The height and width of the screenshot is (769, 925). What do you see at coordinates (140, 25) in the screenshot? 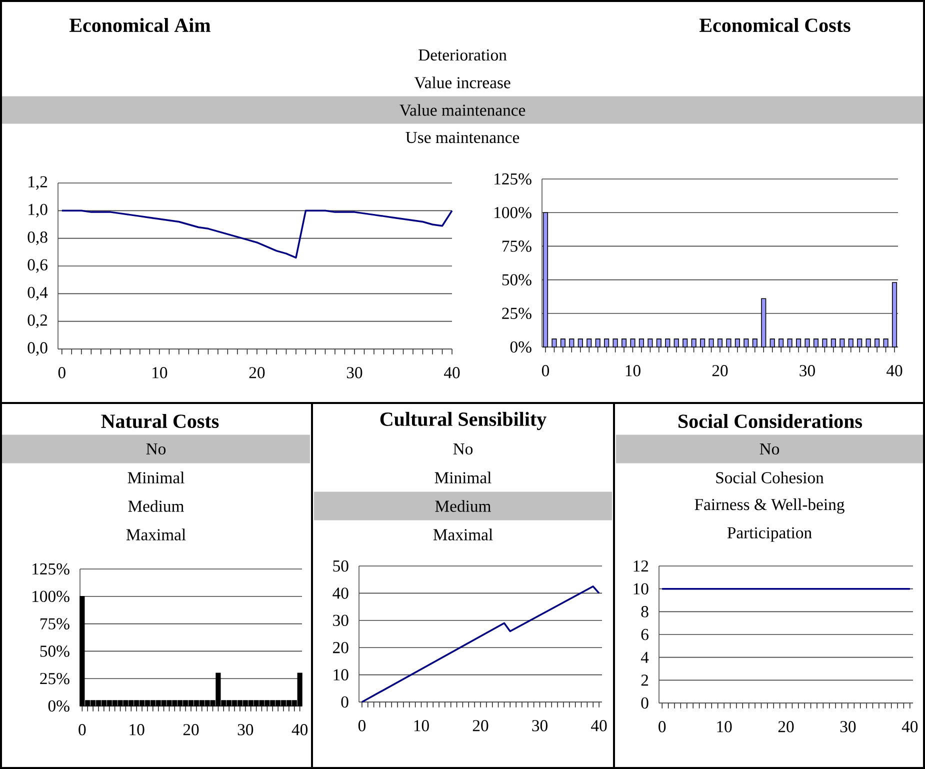
I see `chart-title: Economical Aim` at bounding box center [140, 25].